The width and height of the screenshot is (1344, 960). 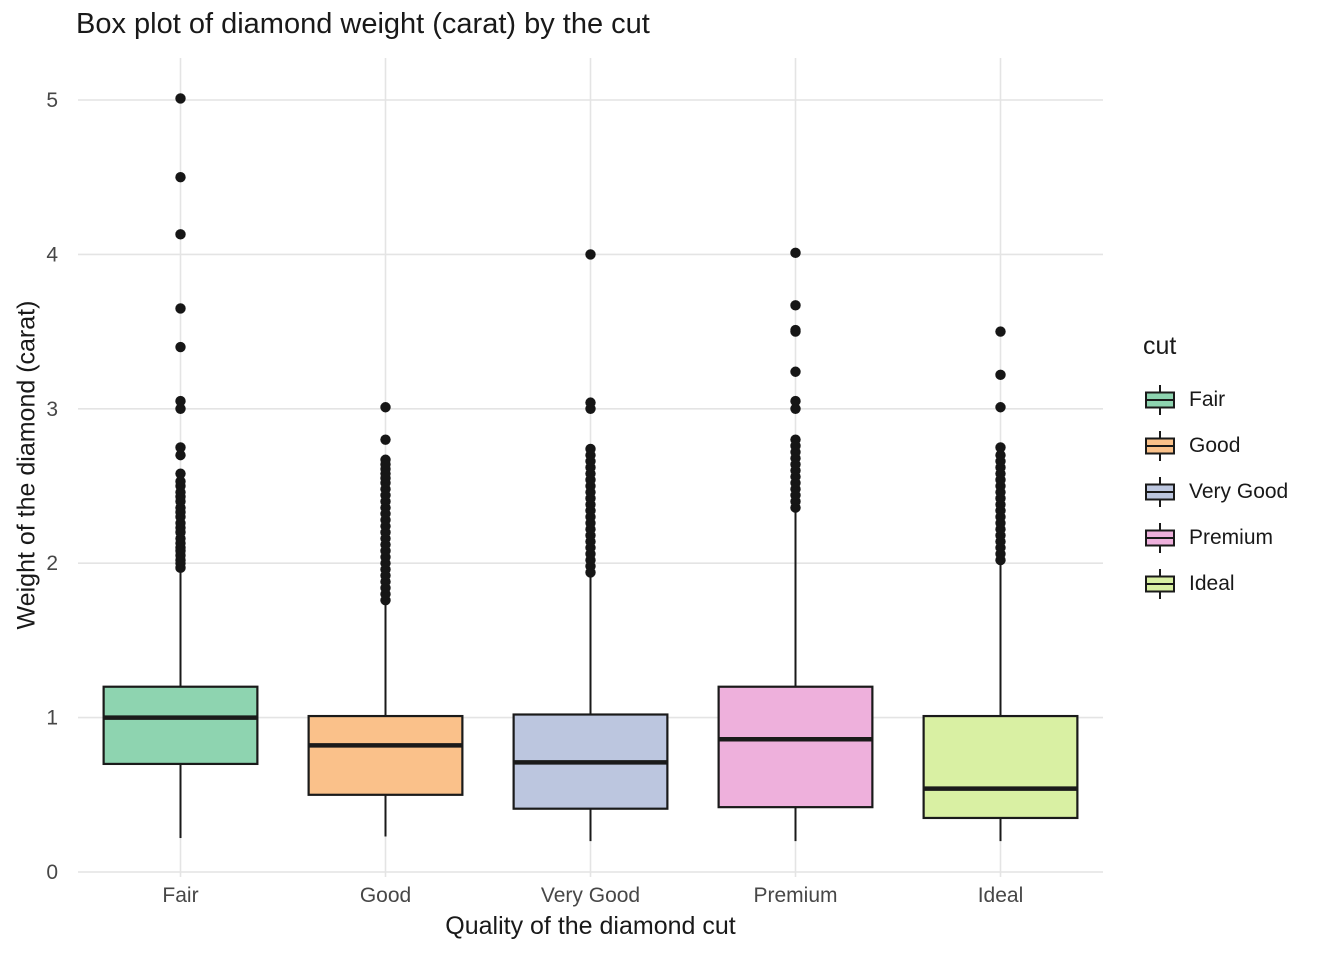 I want to click on legend-item-fair: Fair, so click(x=1215, y=400).